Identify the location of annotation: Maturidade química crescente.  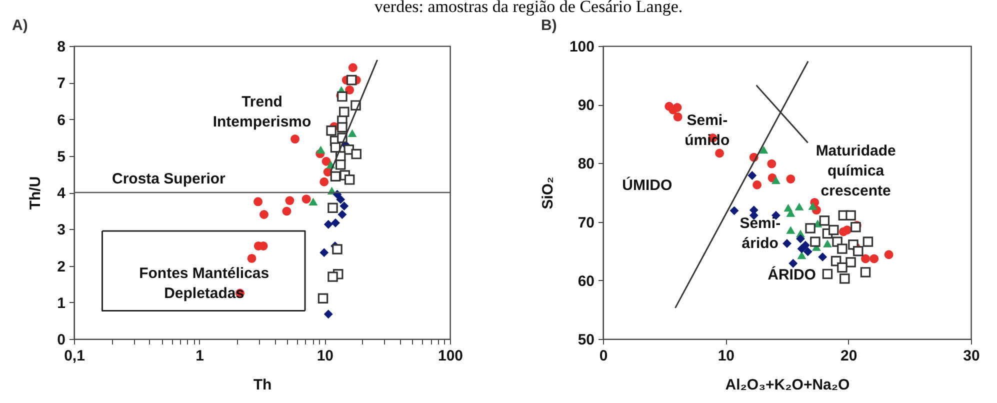
(856, 171).